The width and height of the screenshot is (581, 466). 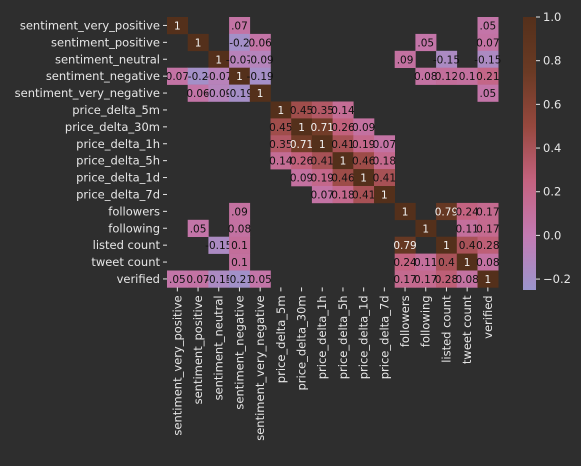 I want to click on heatmap-cell-label: 0.35, so click(x=280, y=145).